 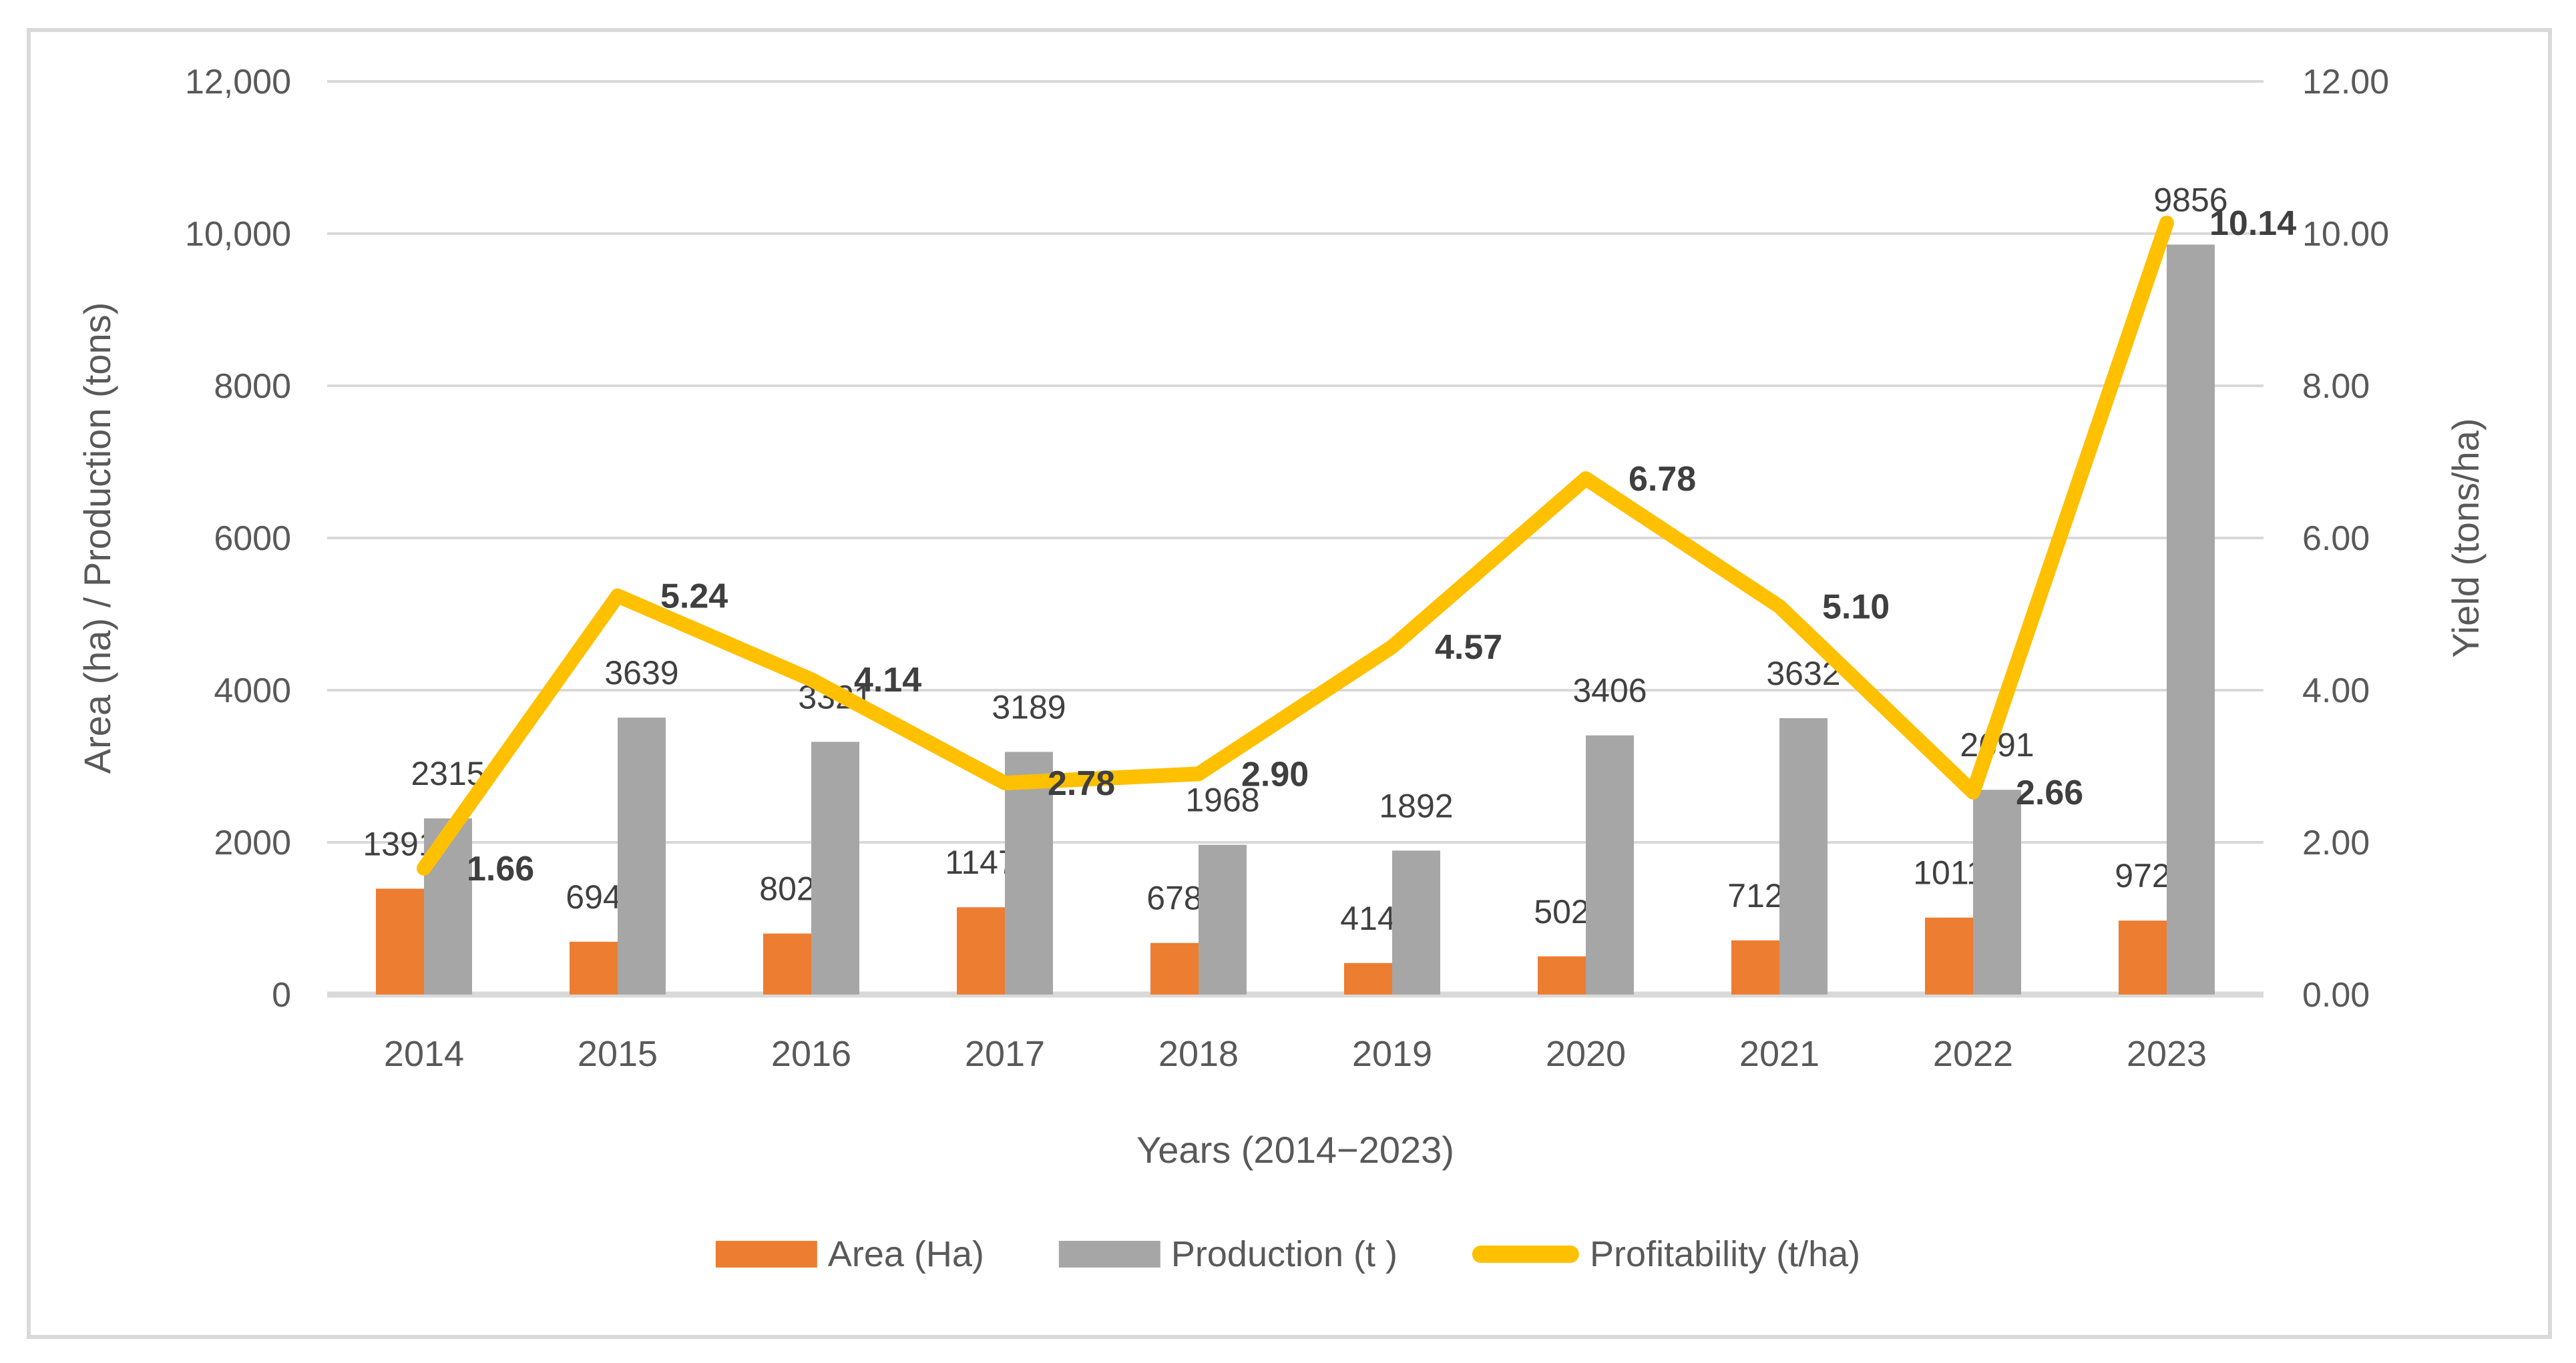 I want to click on profitability-value-label: 10.14, so click(x=2252, y=224).